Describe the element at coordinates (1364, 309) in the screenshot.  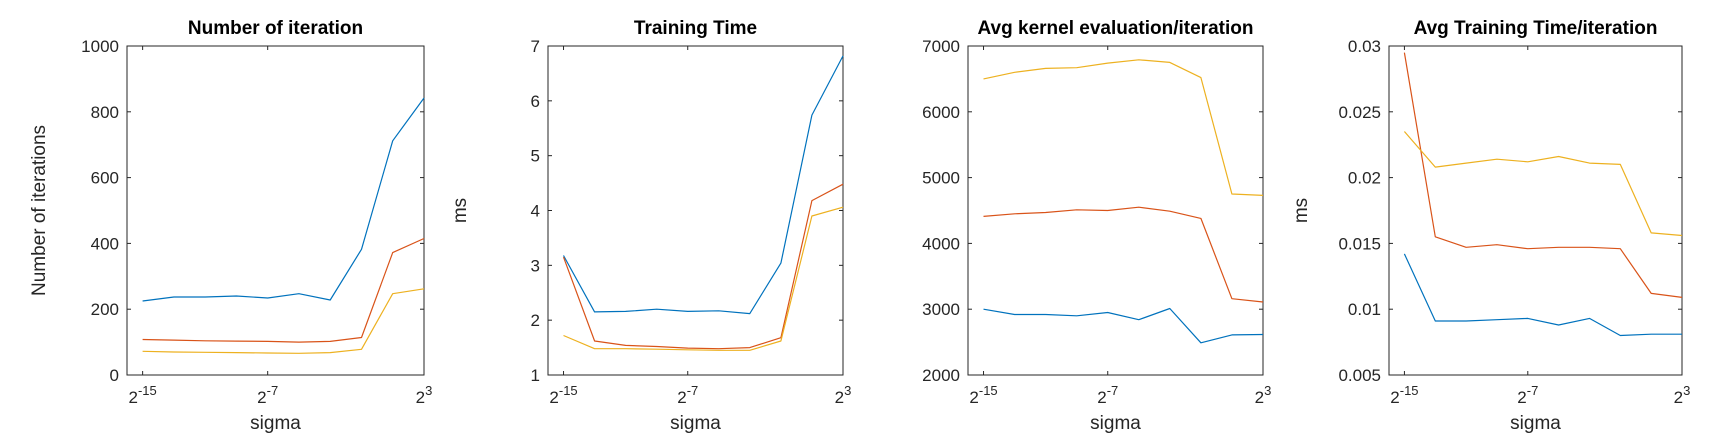
I see `y-tick-label: 0.01` at that location.